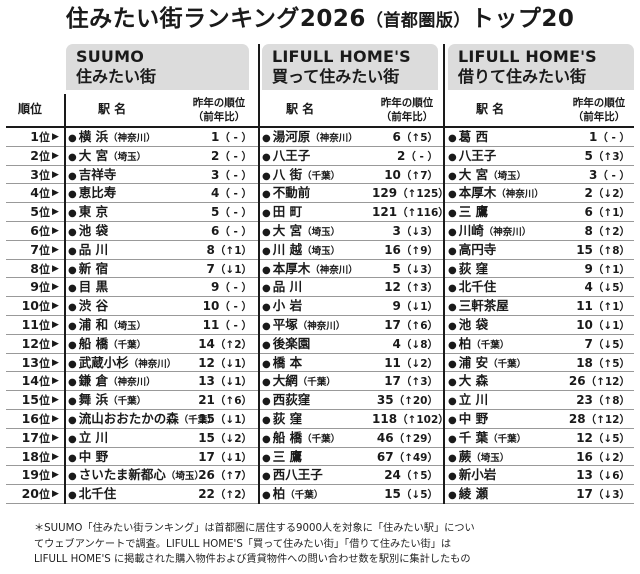 The width and height of the screenshot is (640, 574). I want to click on prev-rank-cell-3: 15（↑8）, so click(597, 251).